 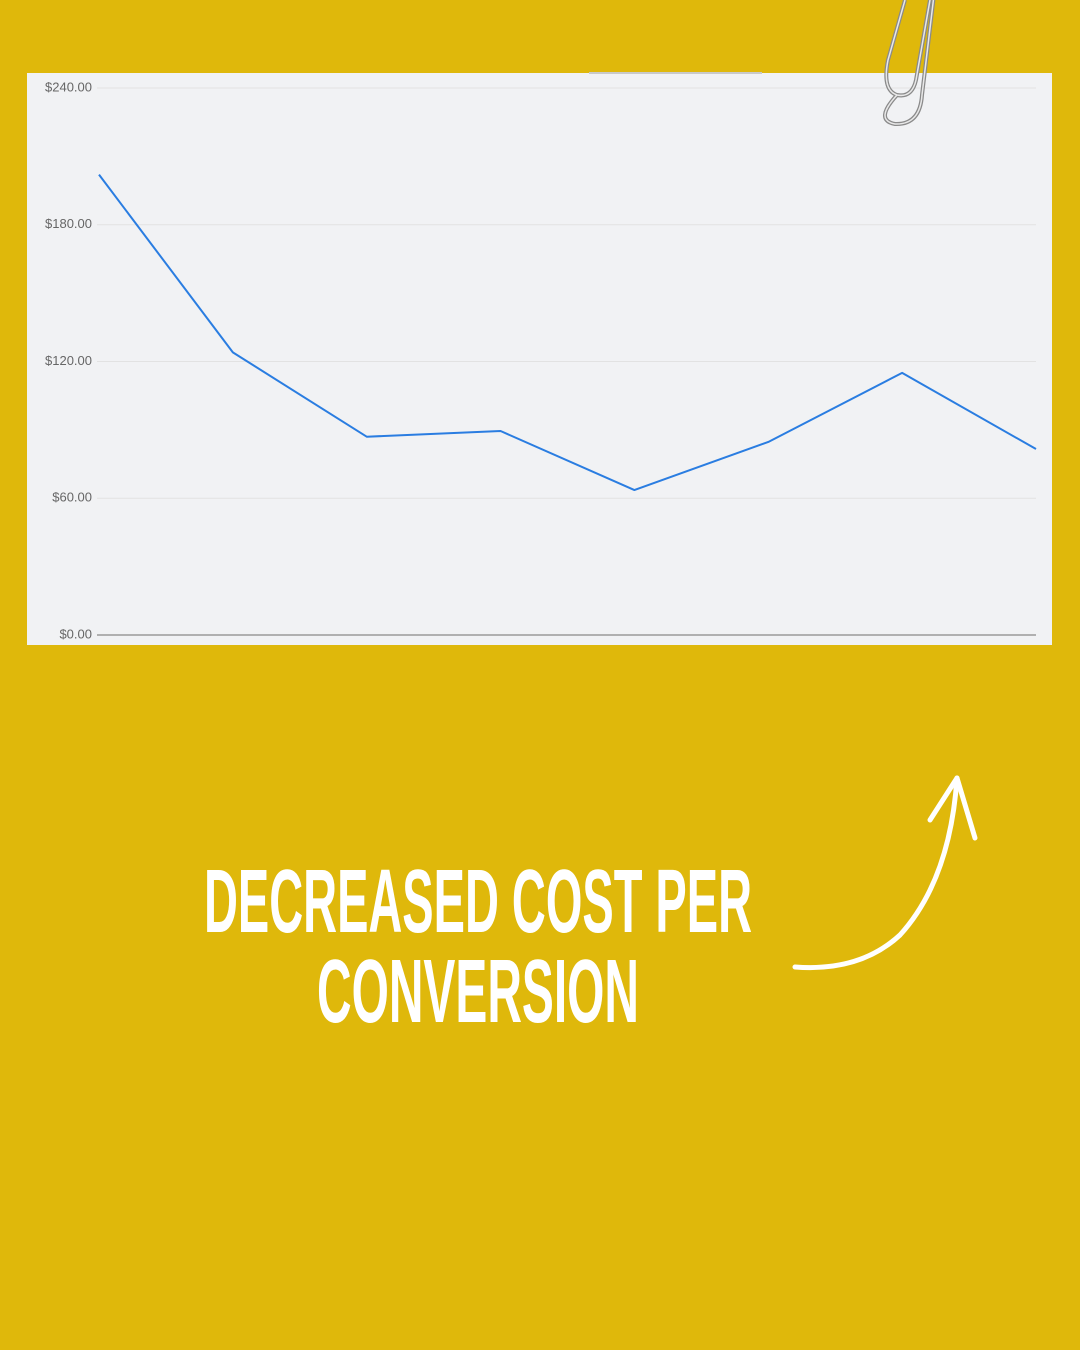 I want to click on arrow, so click(x=876, y=873).